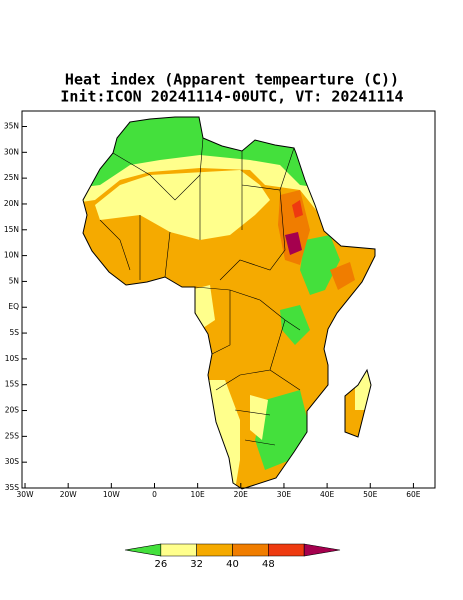  What do you see at coordinates (232, 80) in the screenshot?
I see `title: Heat index (Apparent tempearture (C))` at bounding box center [232, 80].